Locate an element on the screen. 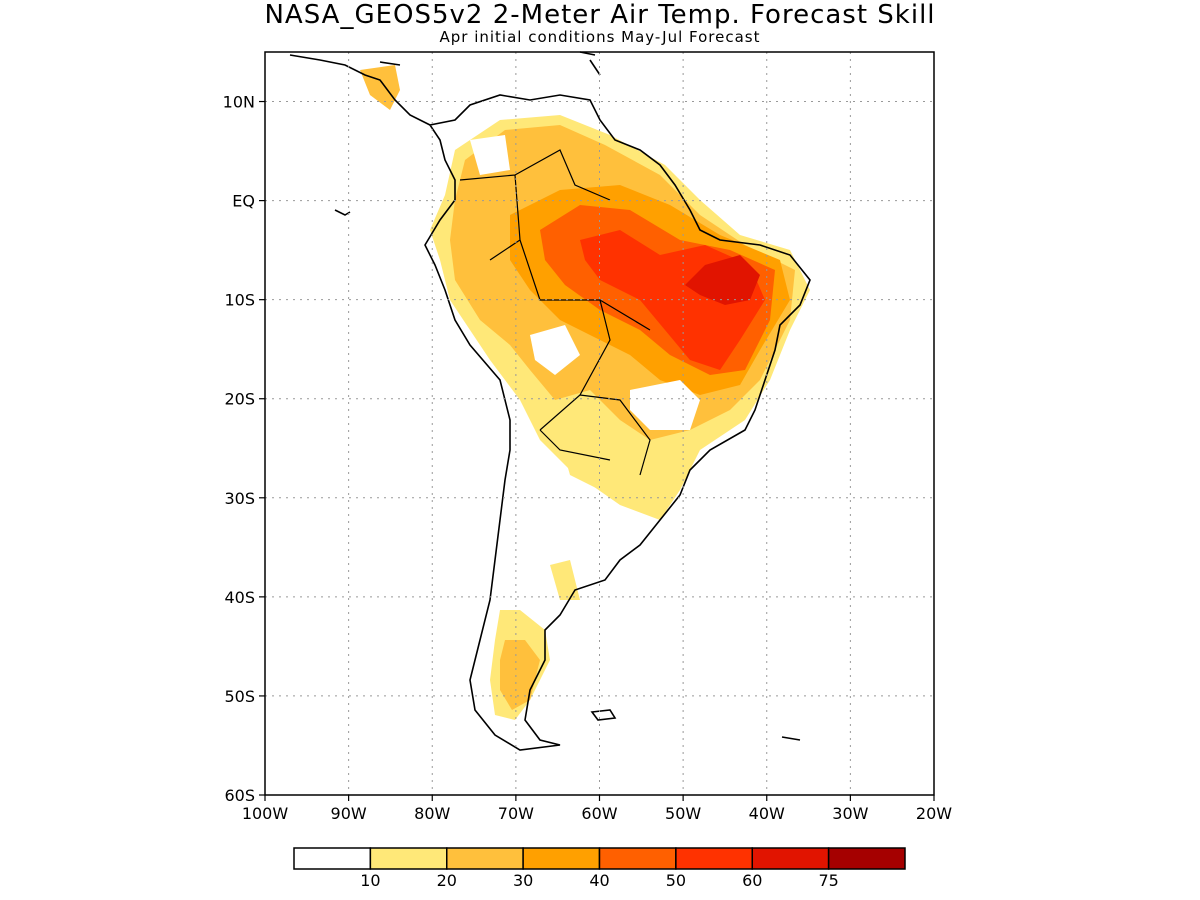 This screenshot has height=900, width=1200. skill-region-central-america is located at coordinates (380, 87).